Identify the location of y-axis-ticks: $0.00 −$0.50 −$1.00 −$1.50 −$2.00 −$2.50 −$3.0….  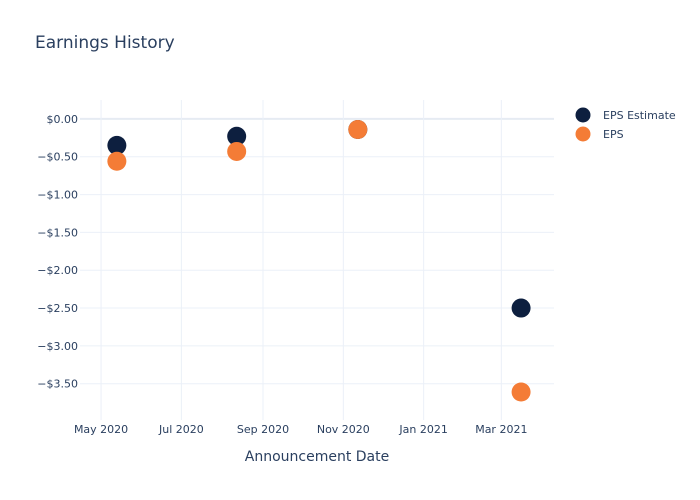
(57, 252).